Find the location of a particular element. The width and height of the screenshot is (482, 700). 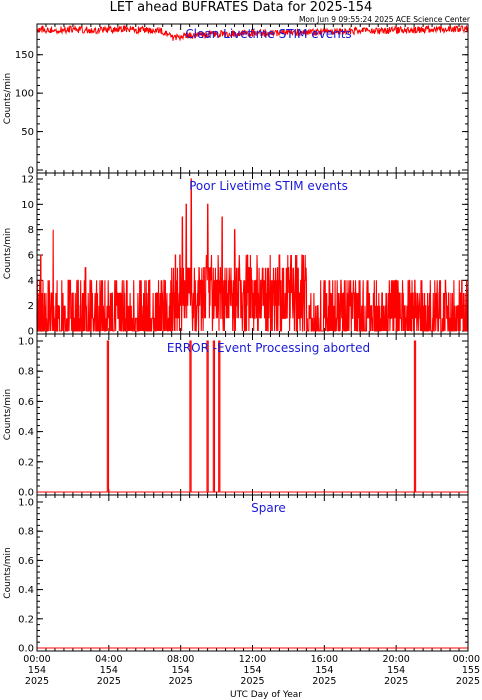

x-axis-label: UTC Day of Year is located at coordinates (266, 695).